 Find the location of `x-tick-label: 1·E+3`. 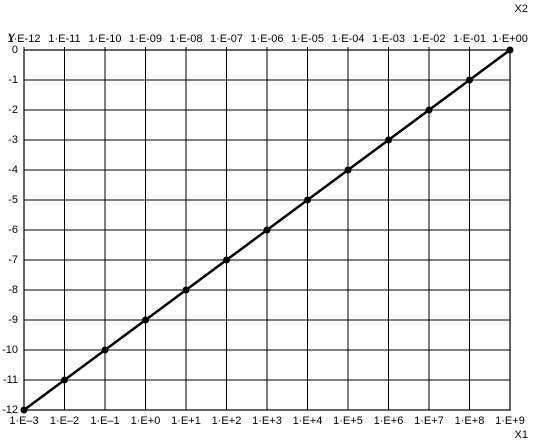

x-tick-label: 1·E+3 is located at coordinates (267, 421).